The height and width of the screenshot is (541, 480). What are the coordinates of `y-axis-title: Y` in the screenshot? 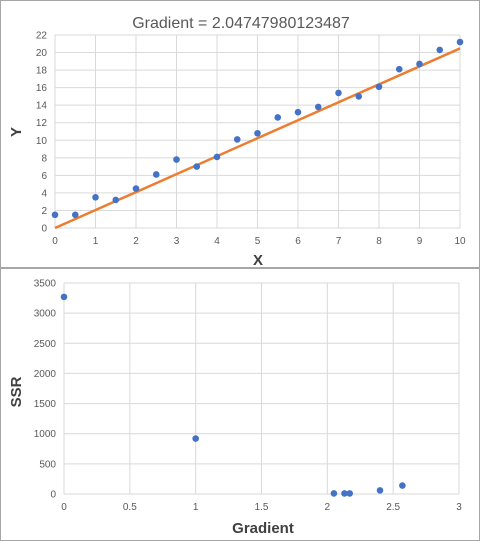 It's located at (16, 132).